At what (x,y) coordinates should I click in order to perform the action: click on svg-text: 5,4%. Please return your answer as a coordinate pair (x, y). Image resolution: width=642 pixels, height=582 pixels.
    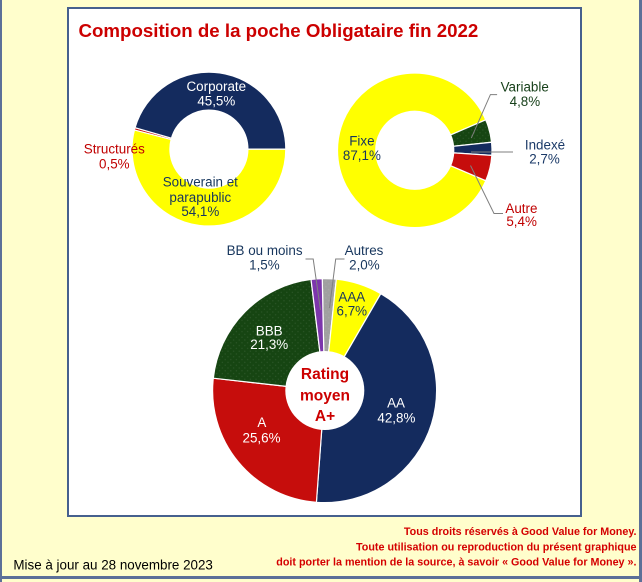
    Looking at the image, I should click on (521, 221).